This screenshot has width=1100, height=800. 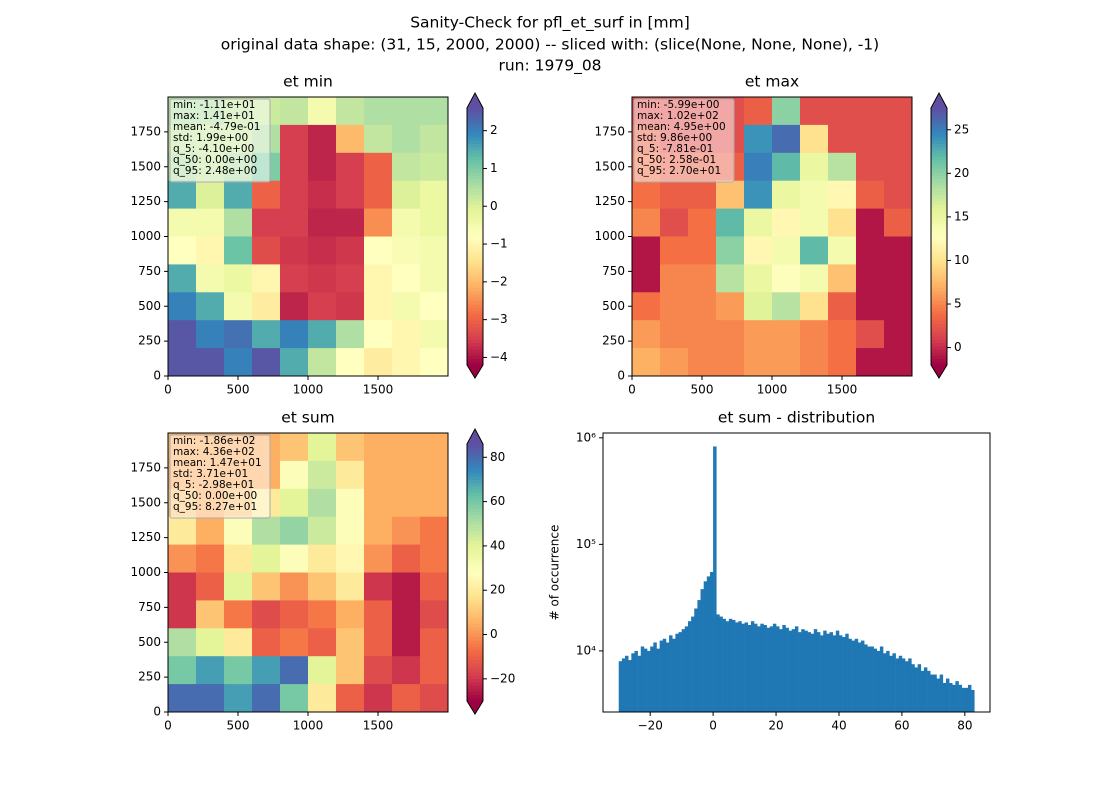 What do you see at coordinates (838, 726) in the screenshot?
I see `x-tick-label: 40` at bounding box center [838, 726].